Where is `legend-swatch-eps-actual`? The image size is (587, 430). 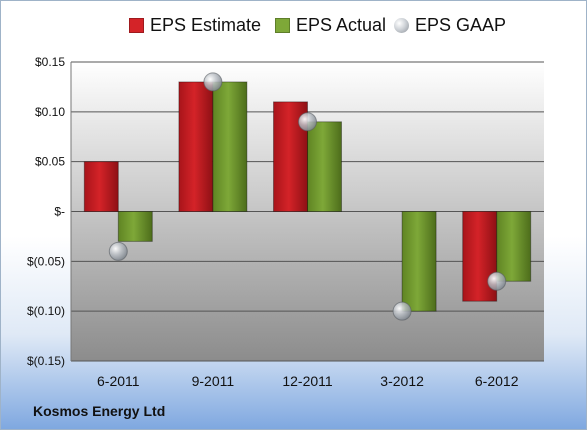 legend-swatch-eps-actual is located at coordinates (282, 25).